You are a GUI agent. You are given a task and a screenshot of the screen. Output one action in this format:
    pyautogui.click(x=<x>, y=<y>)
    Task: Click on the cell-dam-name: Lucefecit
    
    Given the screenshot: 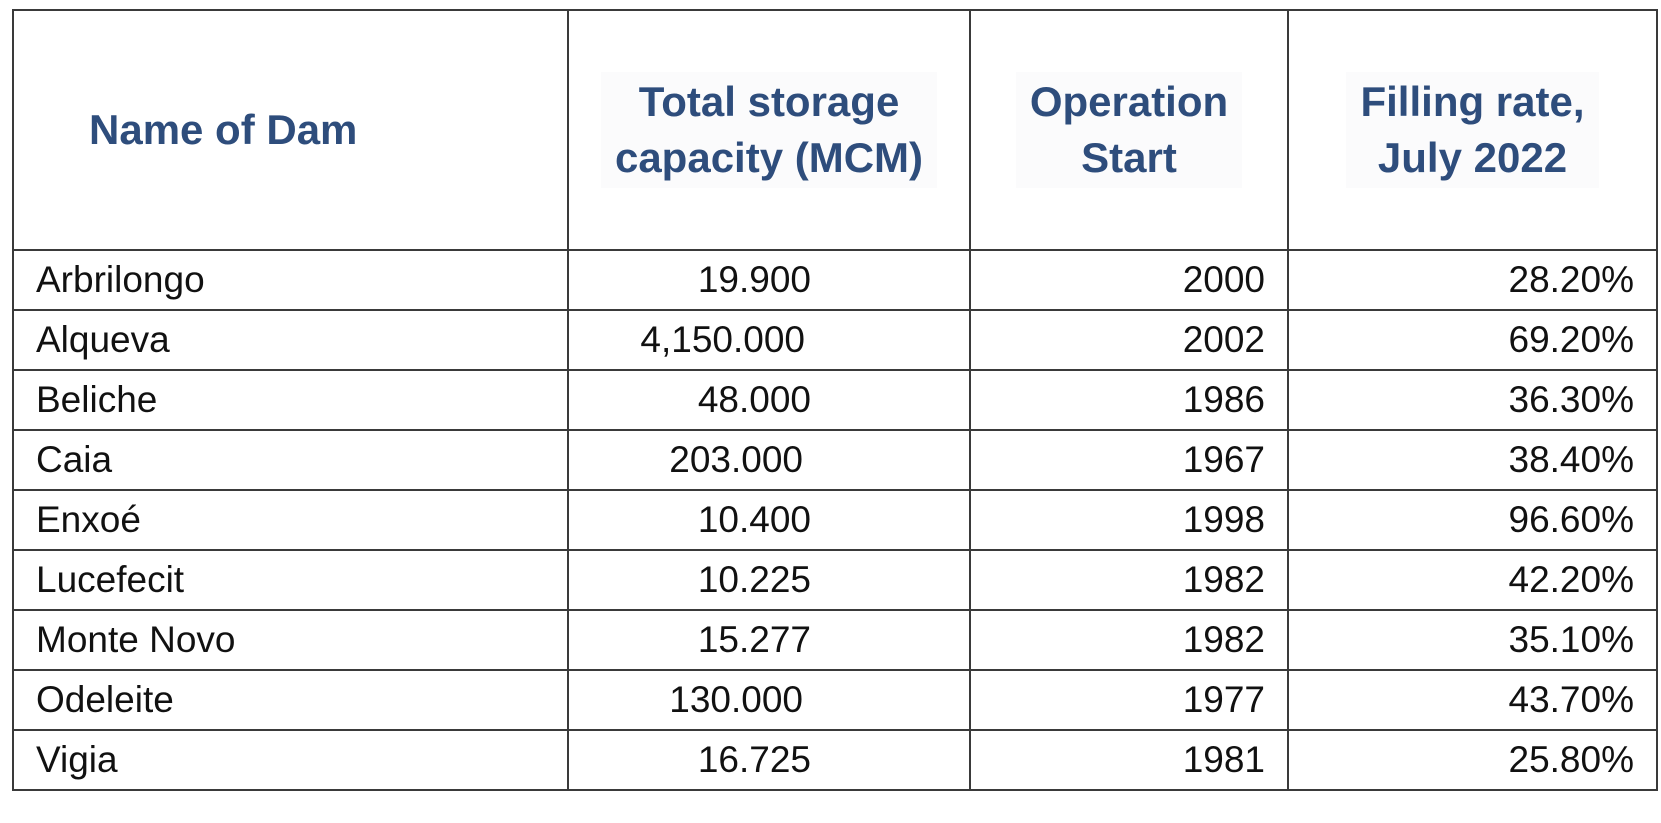 What is the action you would take?
    pyautogui.click(x=290, y=580)
    